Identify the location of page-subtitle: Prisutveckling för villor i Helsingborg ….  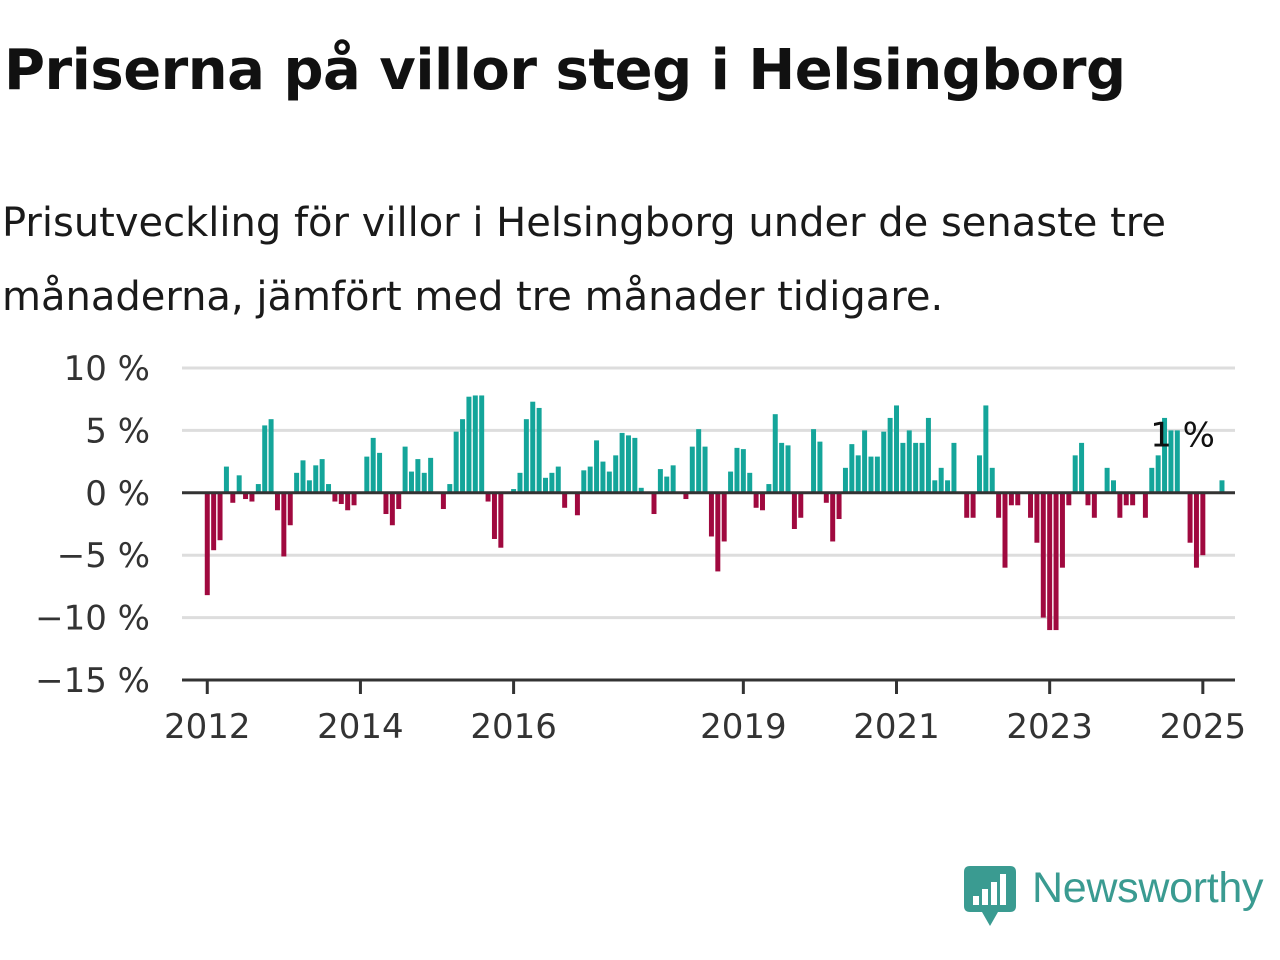
(584, 260).